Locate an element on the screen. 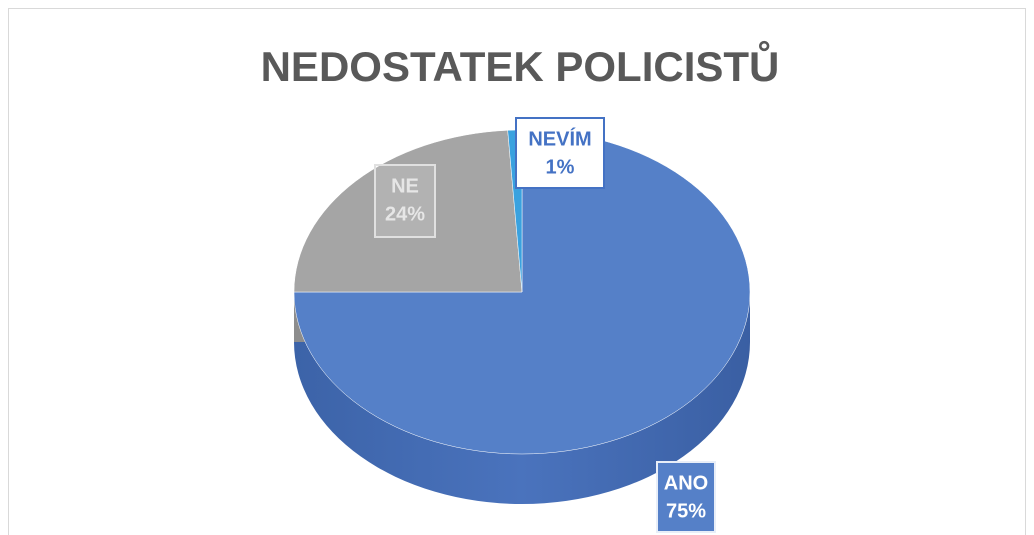 The height and width of the screenshot is (535, 1034). chart-title: NEDOSTATEK POLICISTŮ is located at coordinates (520, 64).